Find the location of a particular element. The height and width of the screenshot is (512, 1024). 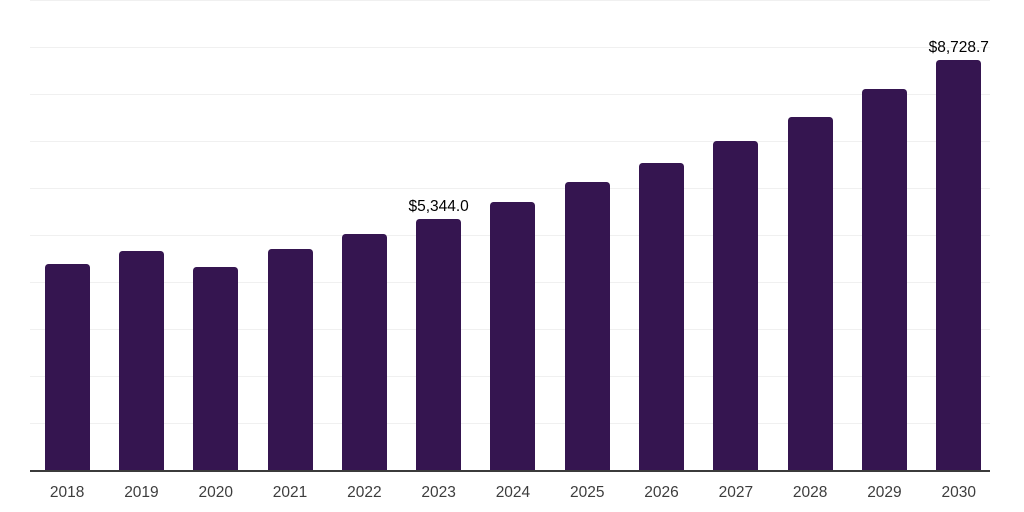

bar-2029 is located at coordinates (884, 280).